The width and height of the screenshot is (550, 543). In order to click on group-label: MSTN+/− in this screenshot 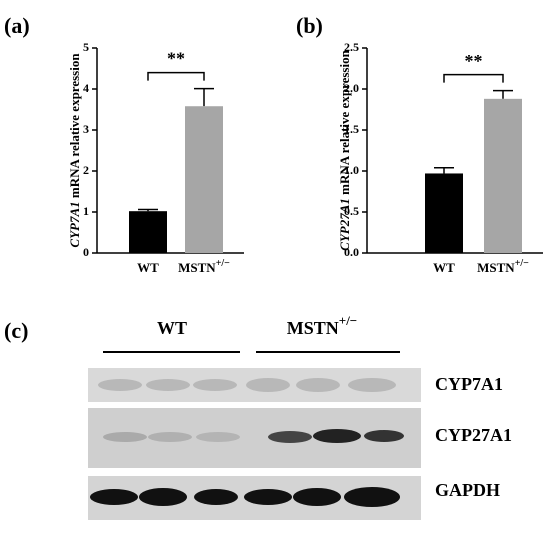, I will do `click(322, 325)`.